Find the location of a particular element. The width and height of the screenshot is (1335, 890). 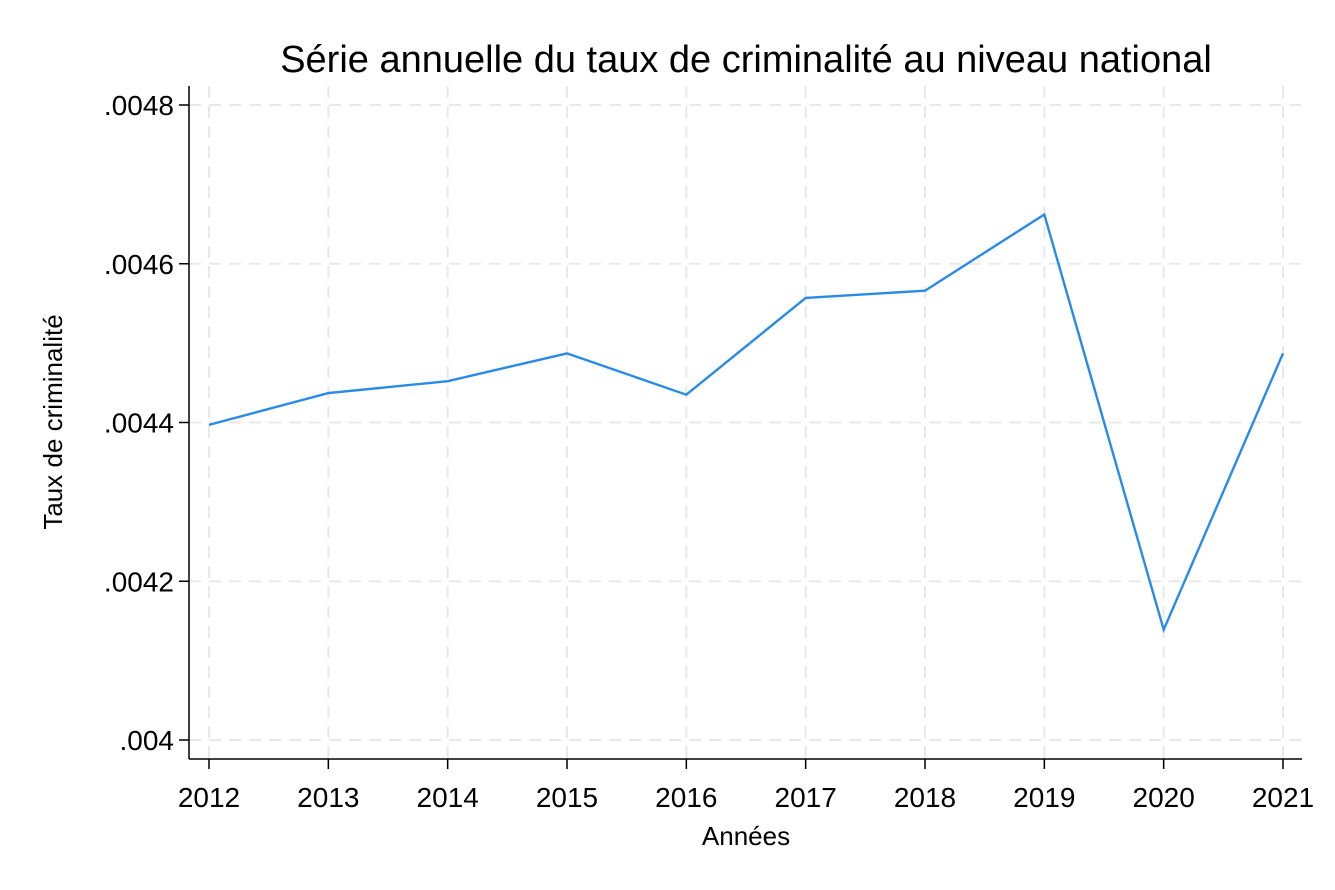

x-tick-label: 2021 is located at coordinates (1283, 797).